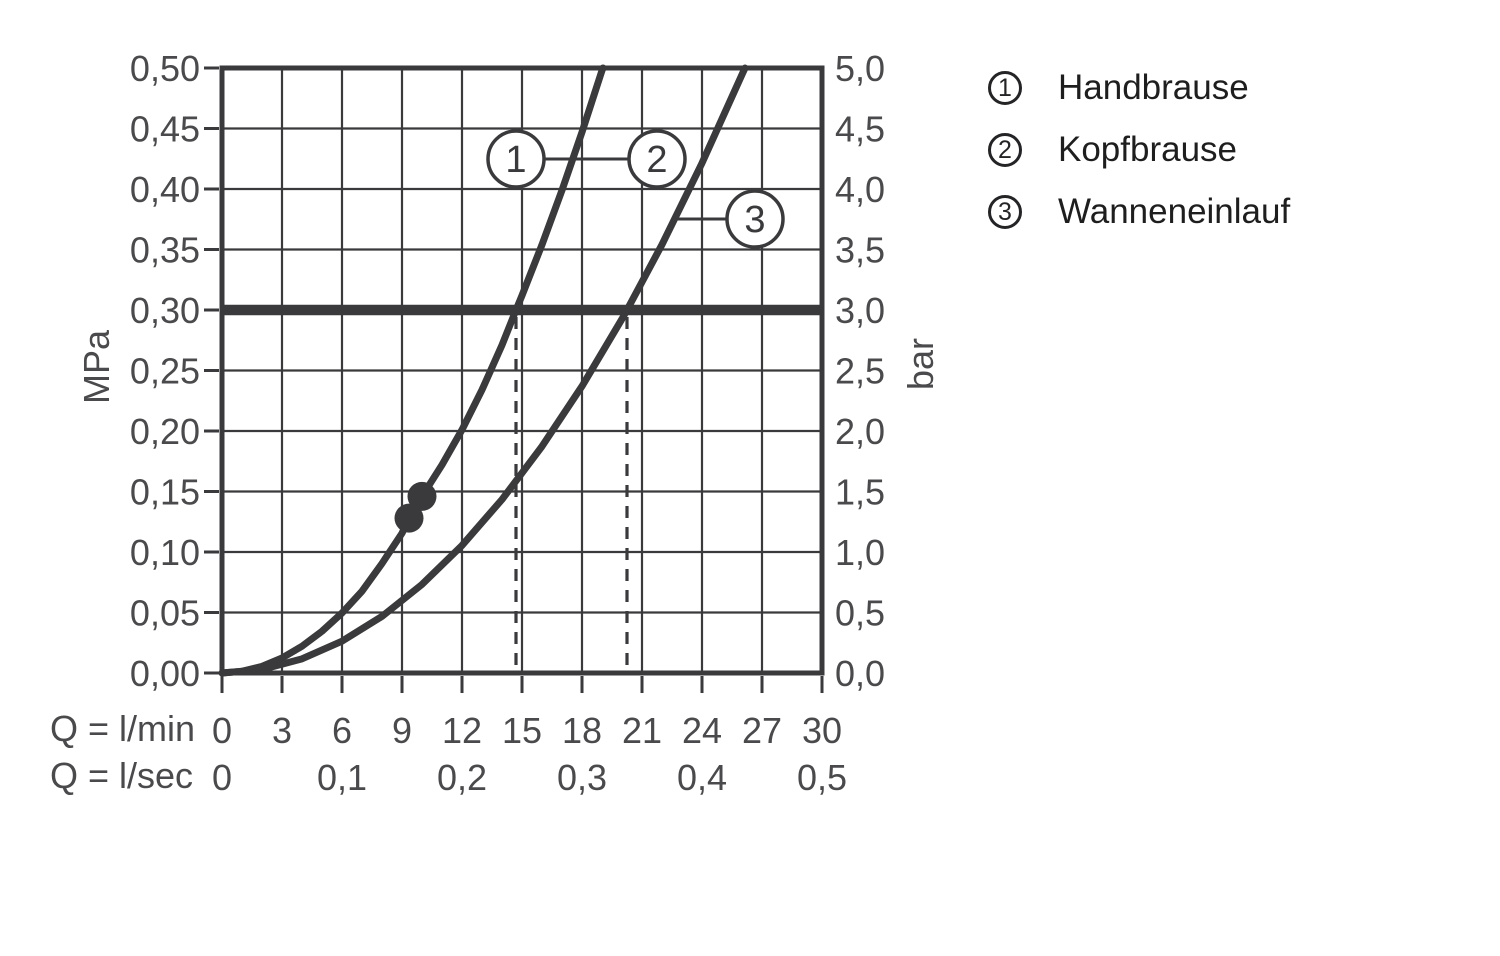  Describe the element at coordinates (462, 777) in the screenshot. I see `x-lsec-tick-label: 0,2` at that location.